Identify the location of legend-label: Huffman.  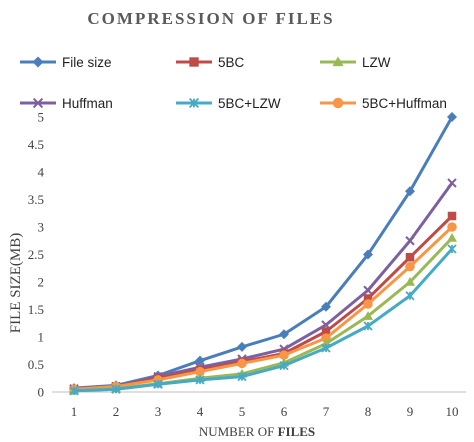
(87, 103).